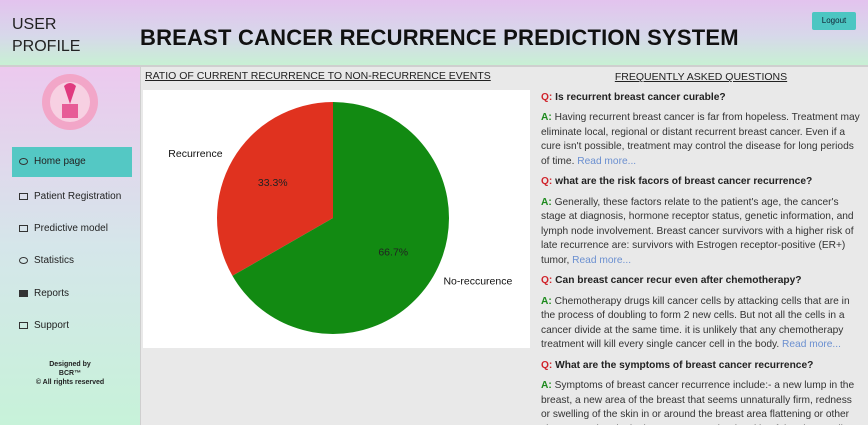  Describe the element at coordinates (70, 364) in the screenshot. I see `footer-line: Designed by` at that location.